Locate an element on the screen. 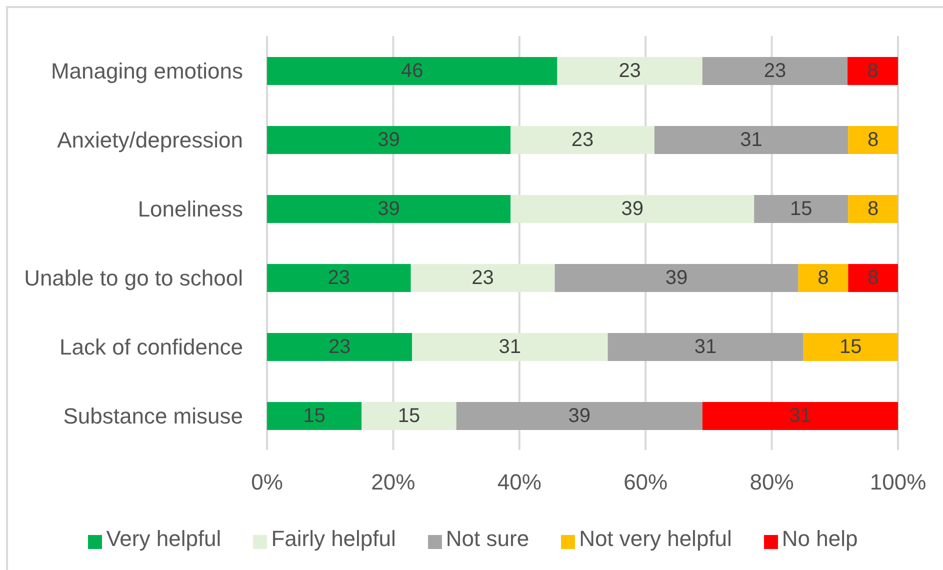 The width and height of the screenshot is (943, 570). y-tick-label: Anxiety/depression is located at coordinates (150, 139).